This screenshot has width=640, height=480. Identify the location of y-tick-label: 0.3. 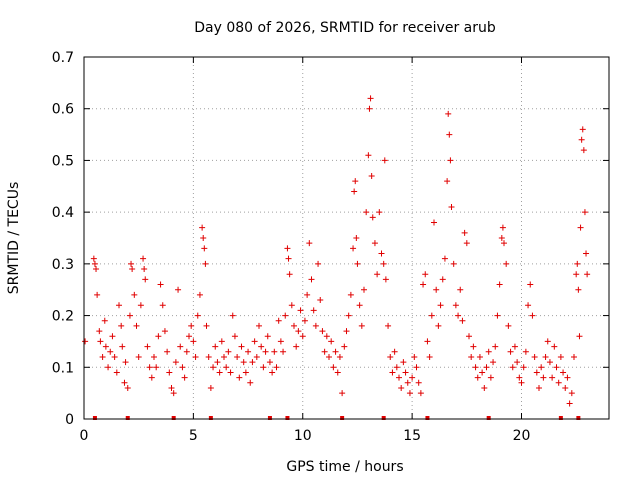
(63, 265).